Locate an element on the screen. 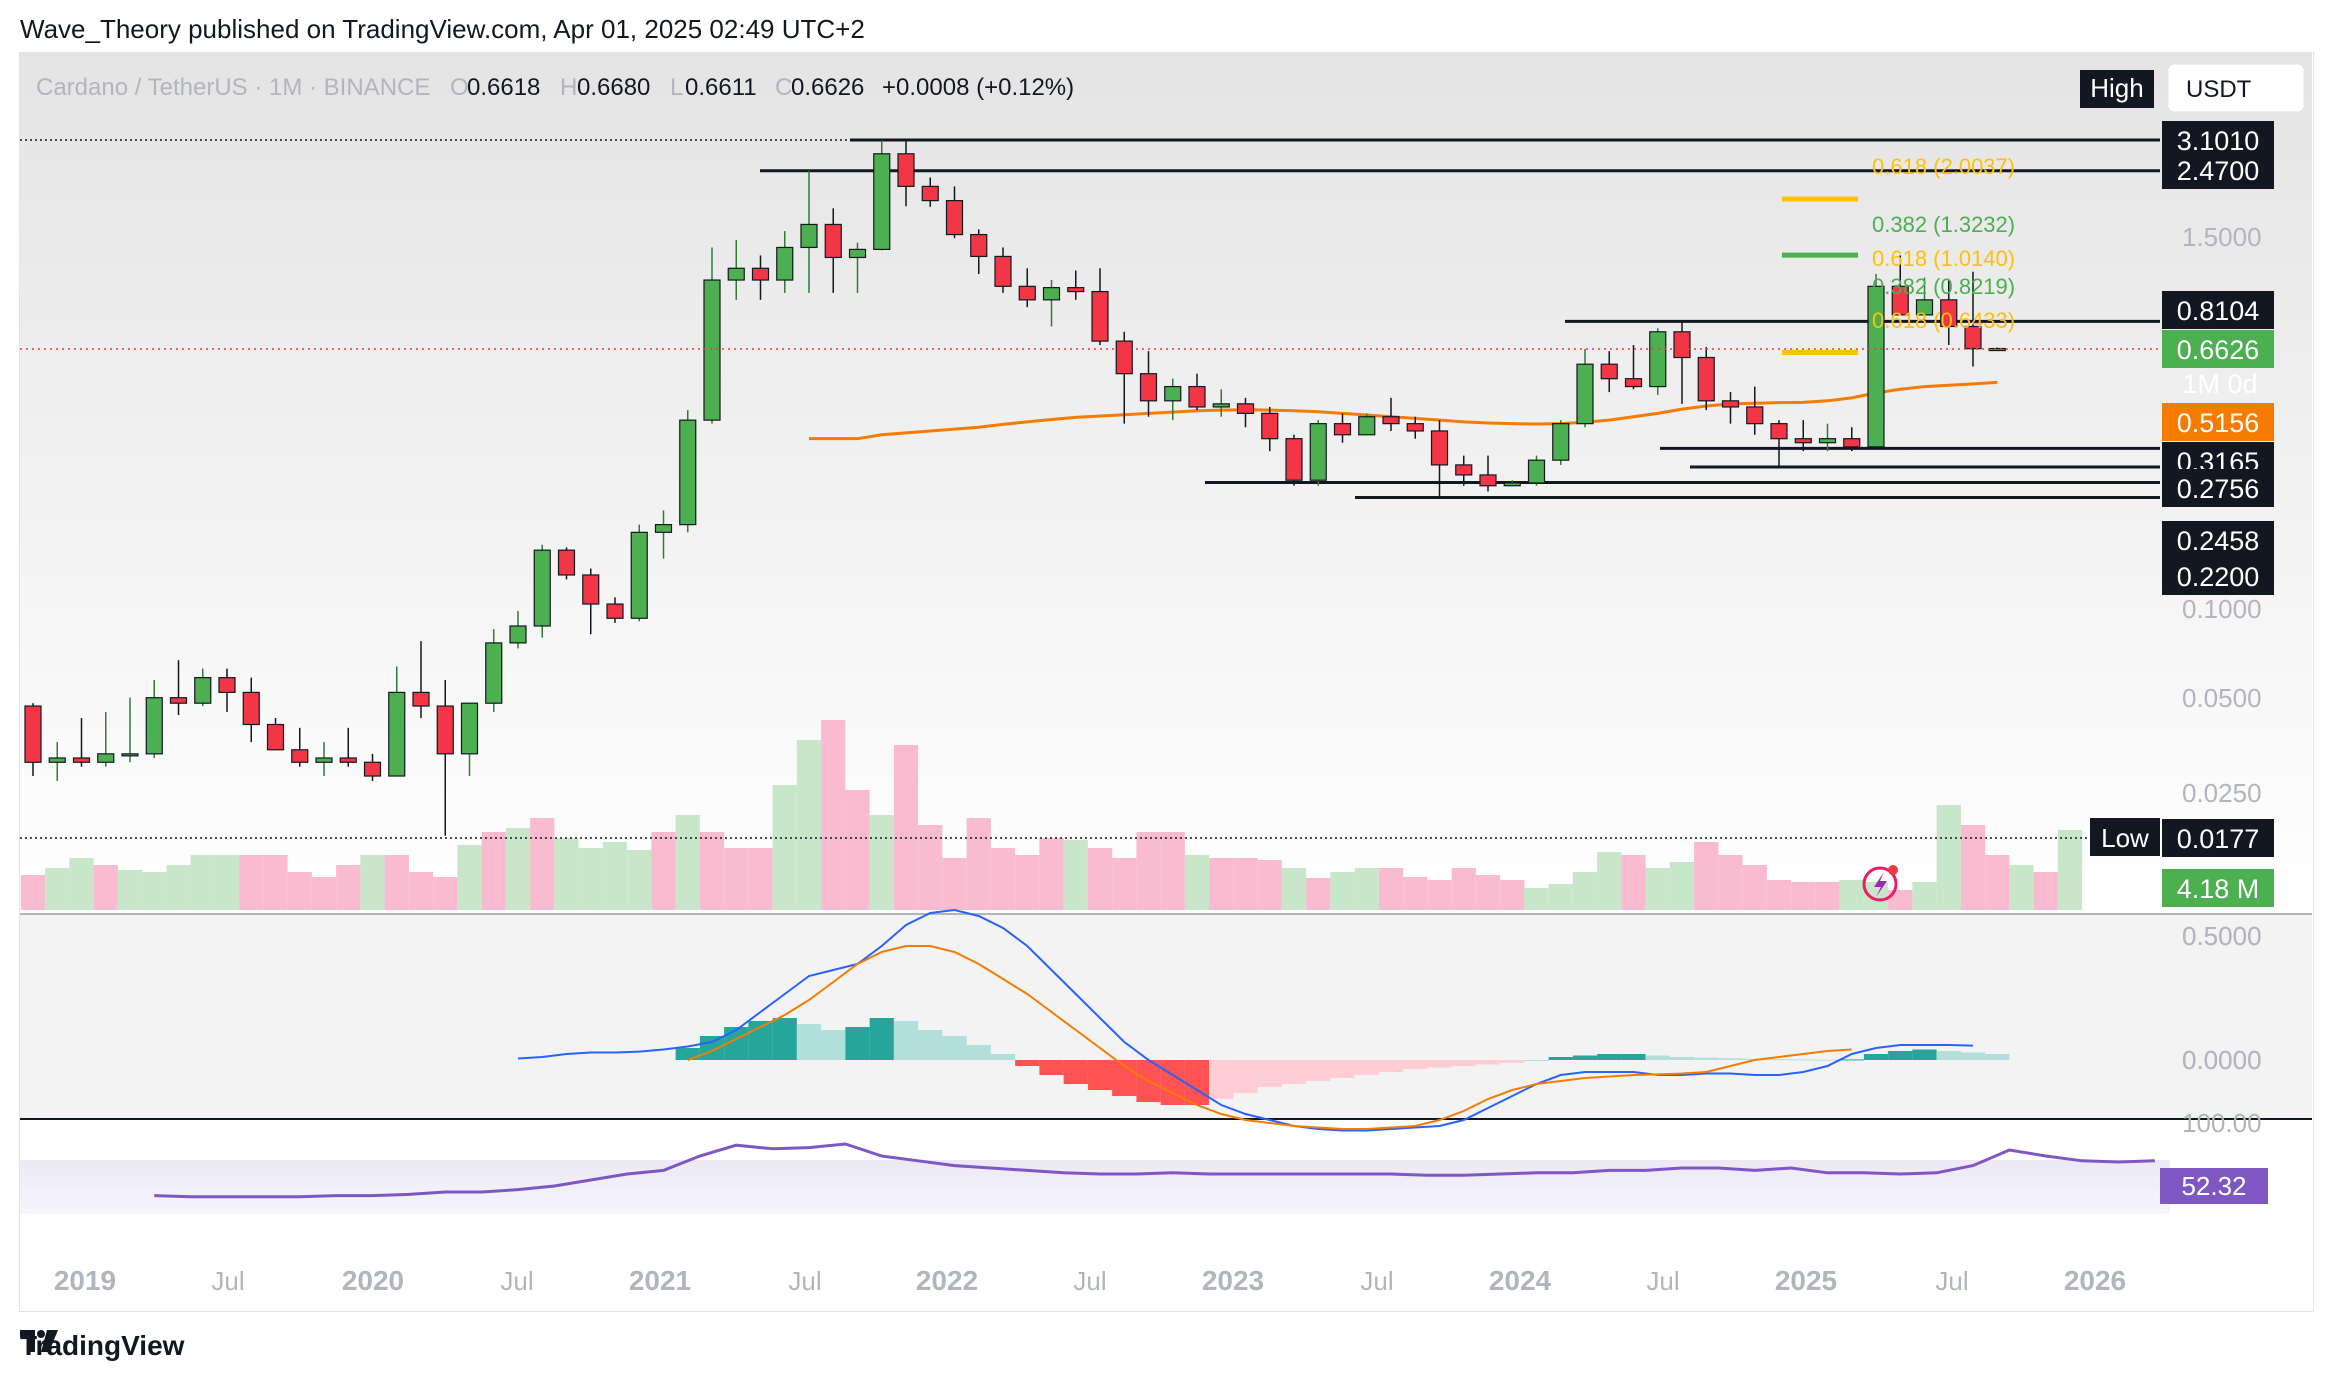 Image resolution: width=2332 pixels, height=1382 pixels. footer-brand: TradingView is located at coordinates (102, 1346).